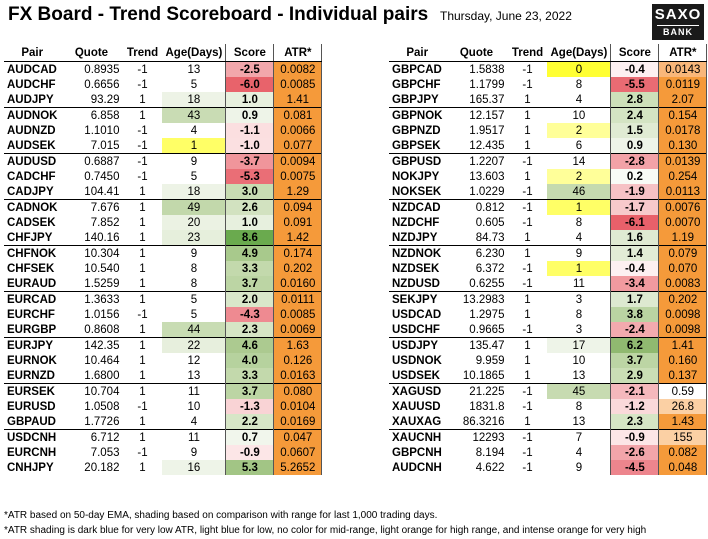 Image resolution: width=708 pixels, height=539 pixels. Describe the element at coordinates (683, 115) in the screenshot. I see `atr-cell: 0.154` at that location.